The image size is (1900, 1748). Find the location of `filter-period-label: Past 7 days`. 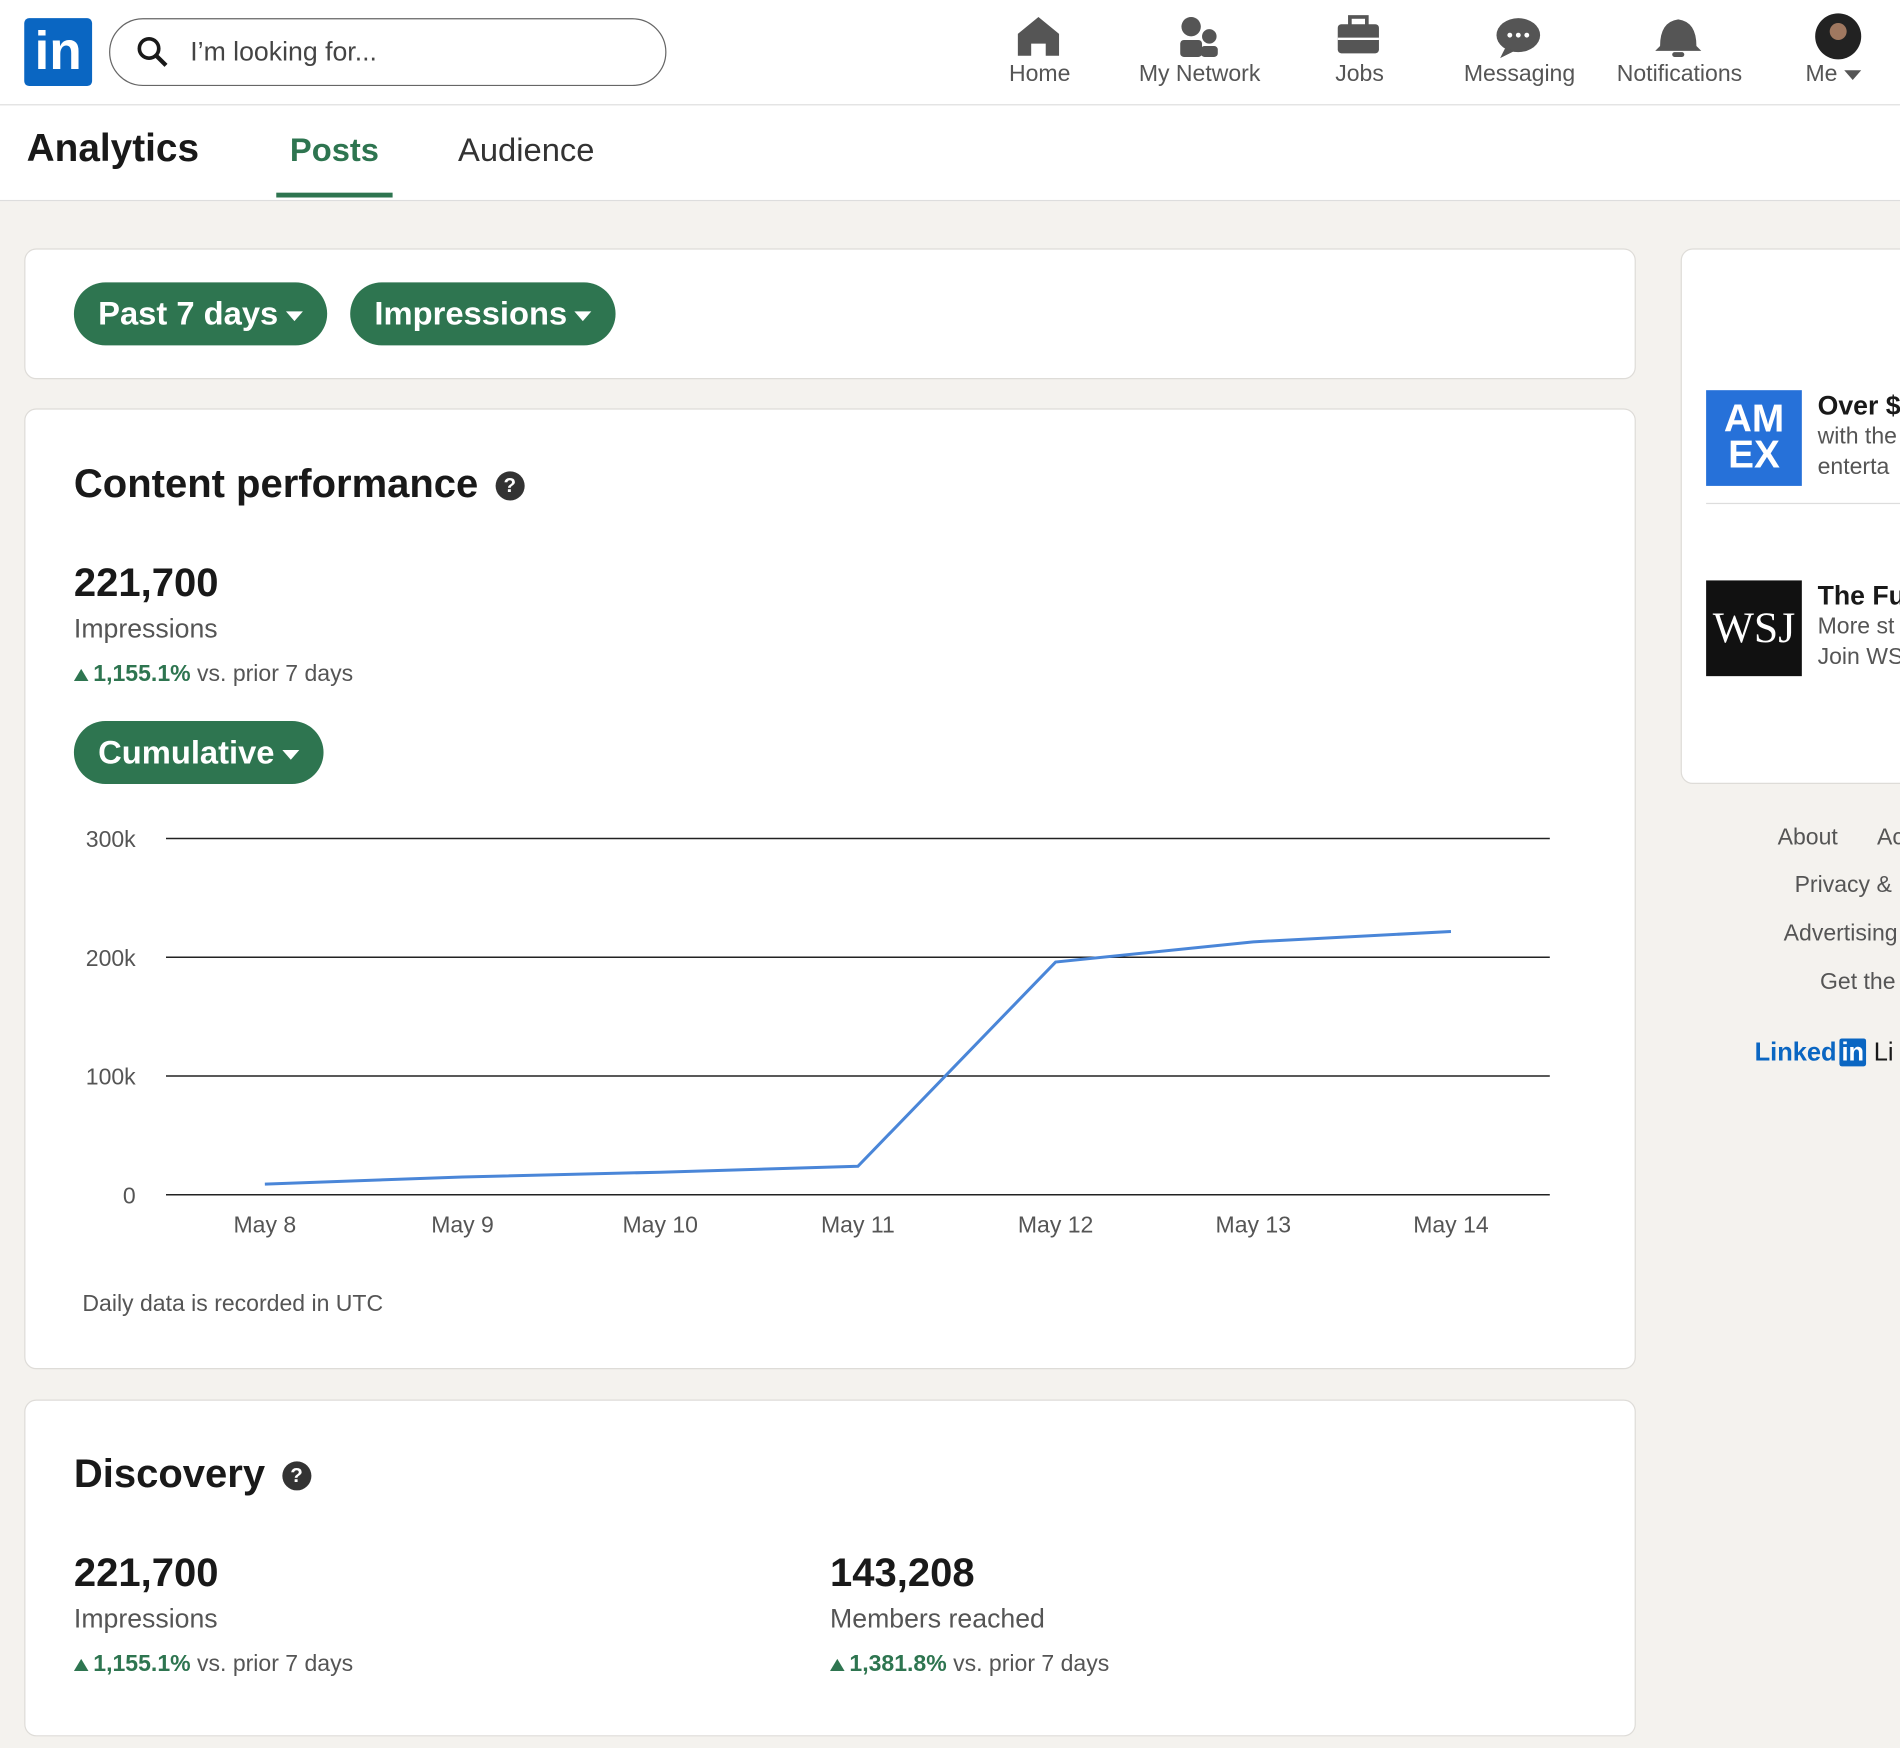

filter-period-label: Past 7 days is located at coordinates (188, 314).